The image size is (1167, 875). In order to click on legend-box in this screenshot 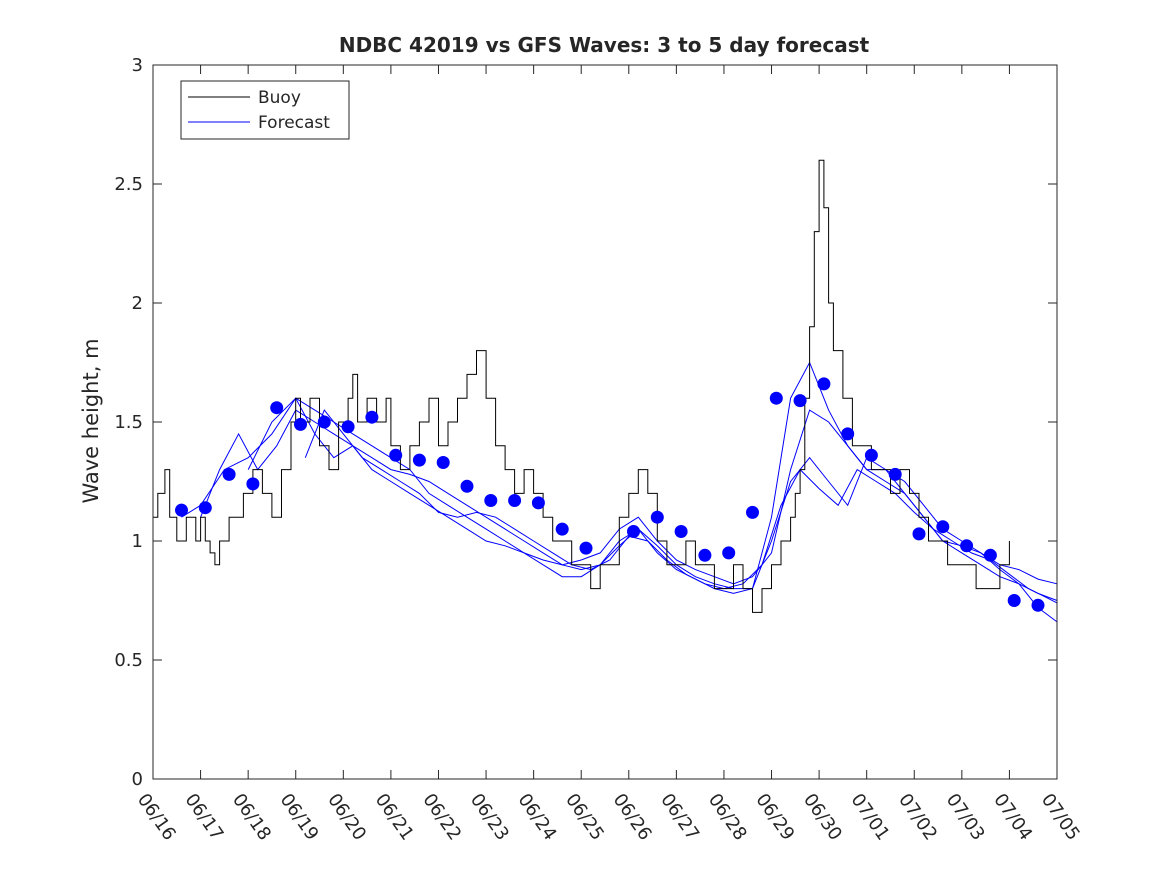, I will do `click(265, 110)`.